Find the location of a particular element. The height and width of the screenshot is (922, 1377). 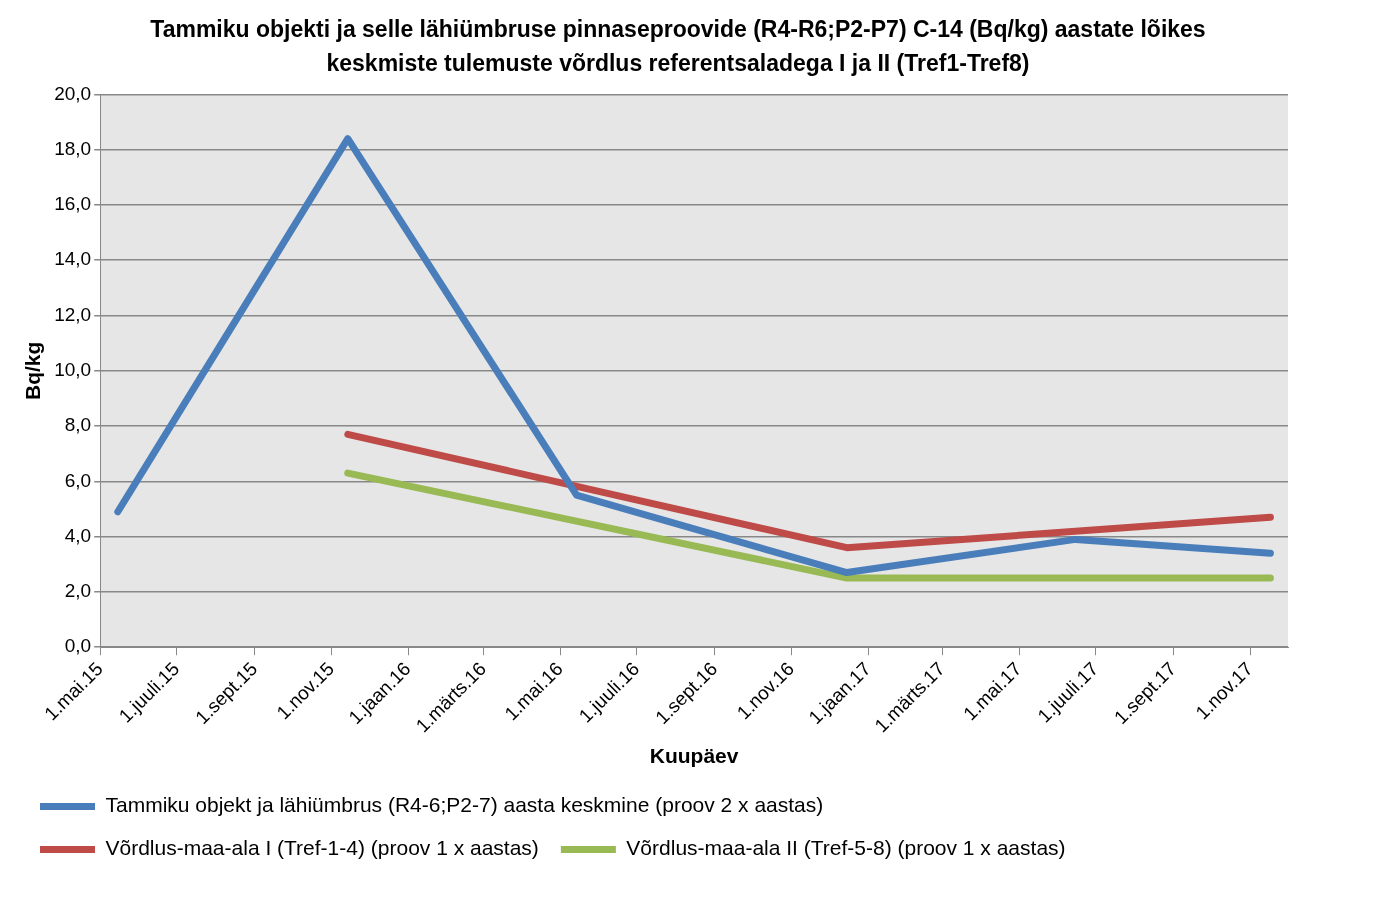

y-tick-label: 4,0 is located at coordinates (78, 535).